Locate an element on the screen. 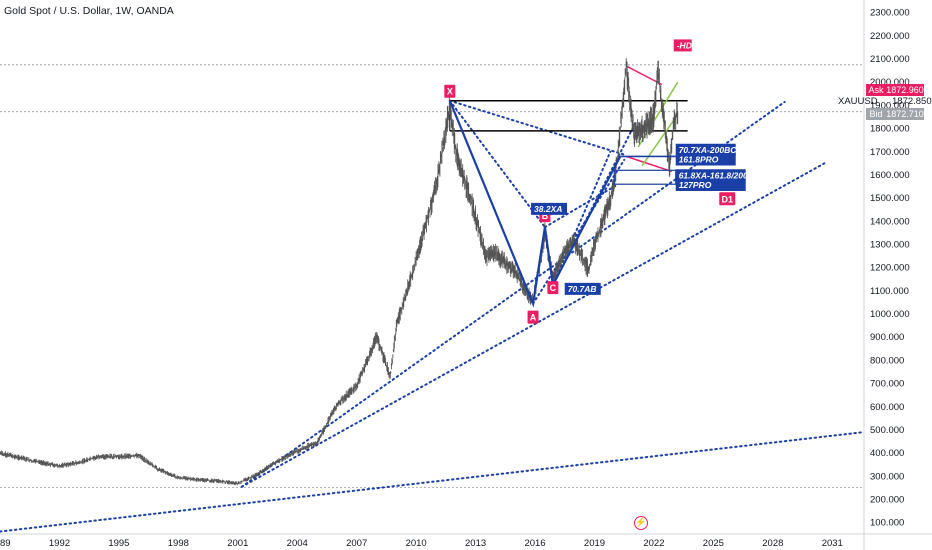  x-tick-label: 2016 is located at coordinates (534, 543).